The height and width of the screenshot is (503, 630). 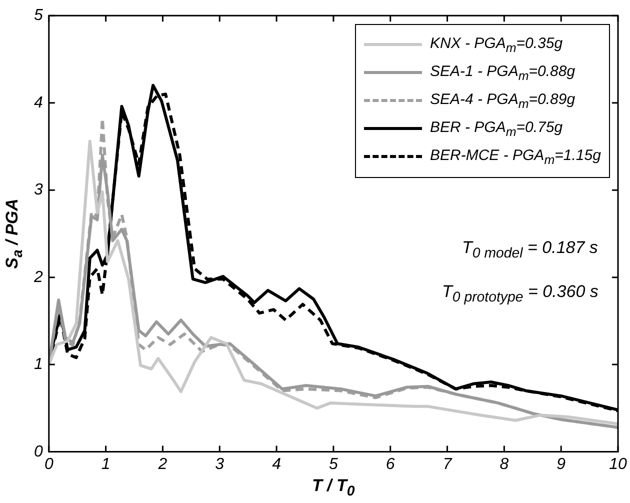 I want to click on x-tick-label: 8, so click(x=504, y=464).